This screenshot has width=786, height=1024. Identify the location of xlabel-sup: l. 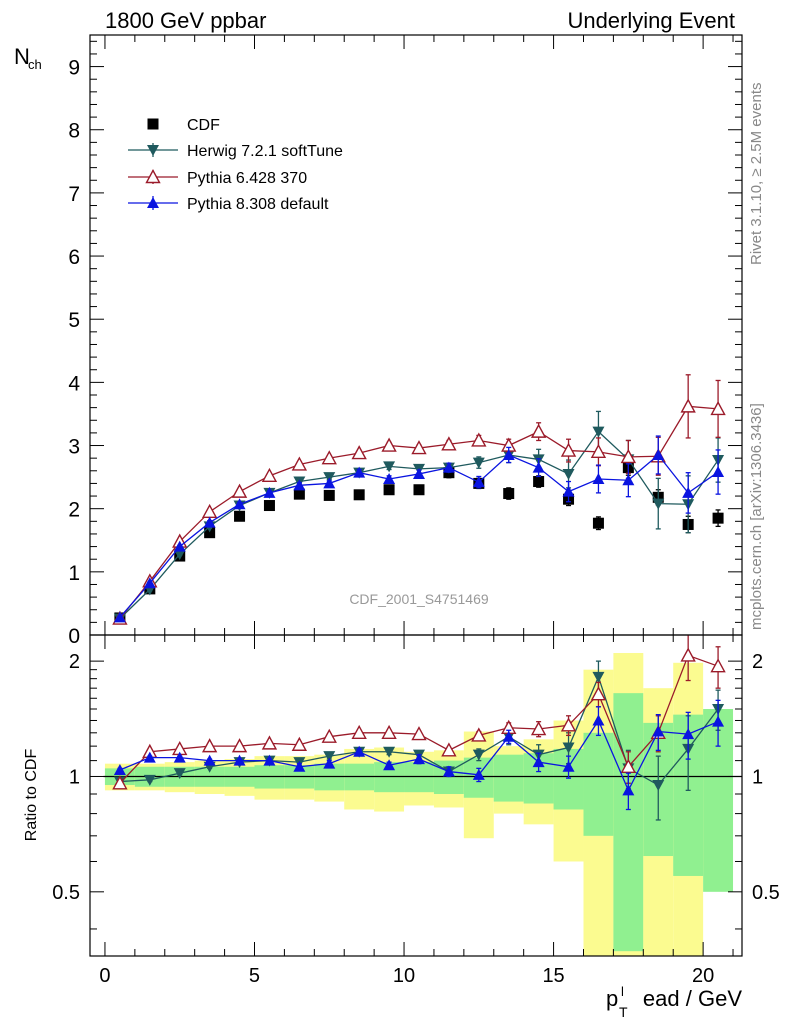
(622, 991).